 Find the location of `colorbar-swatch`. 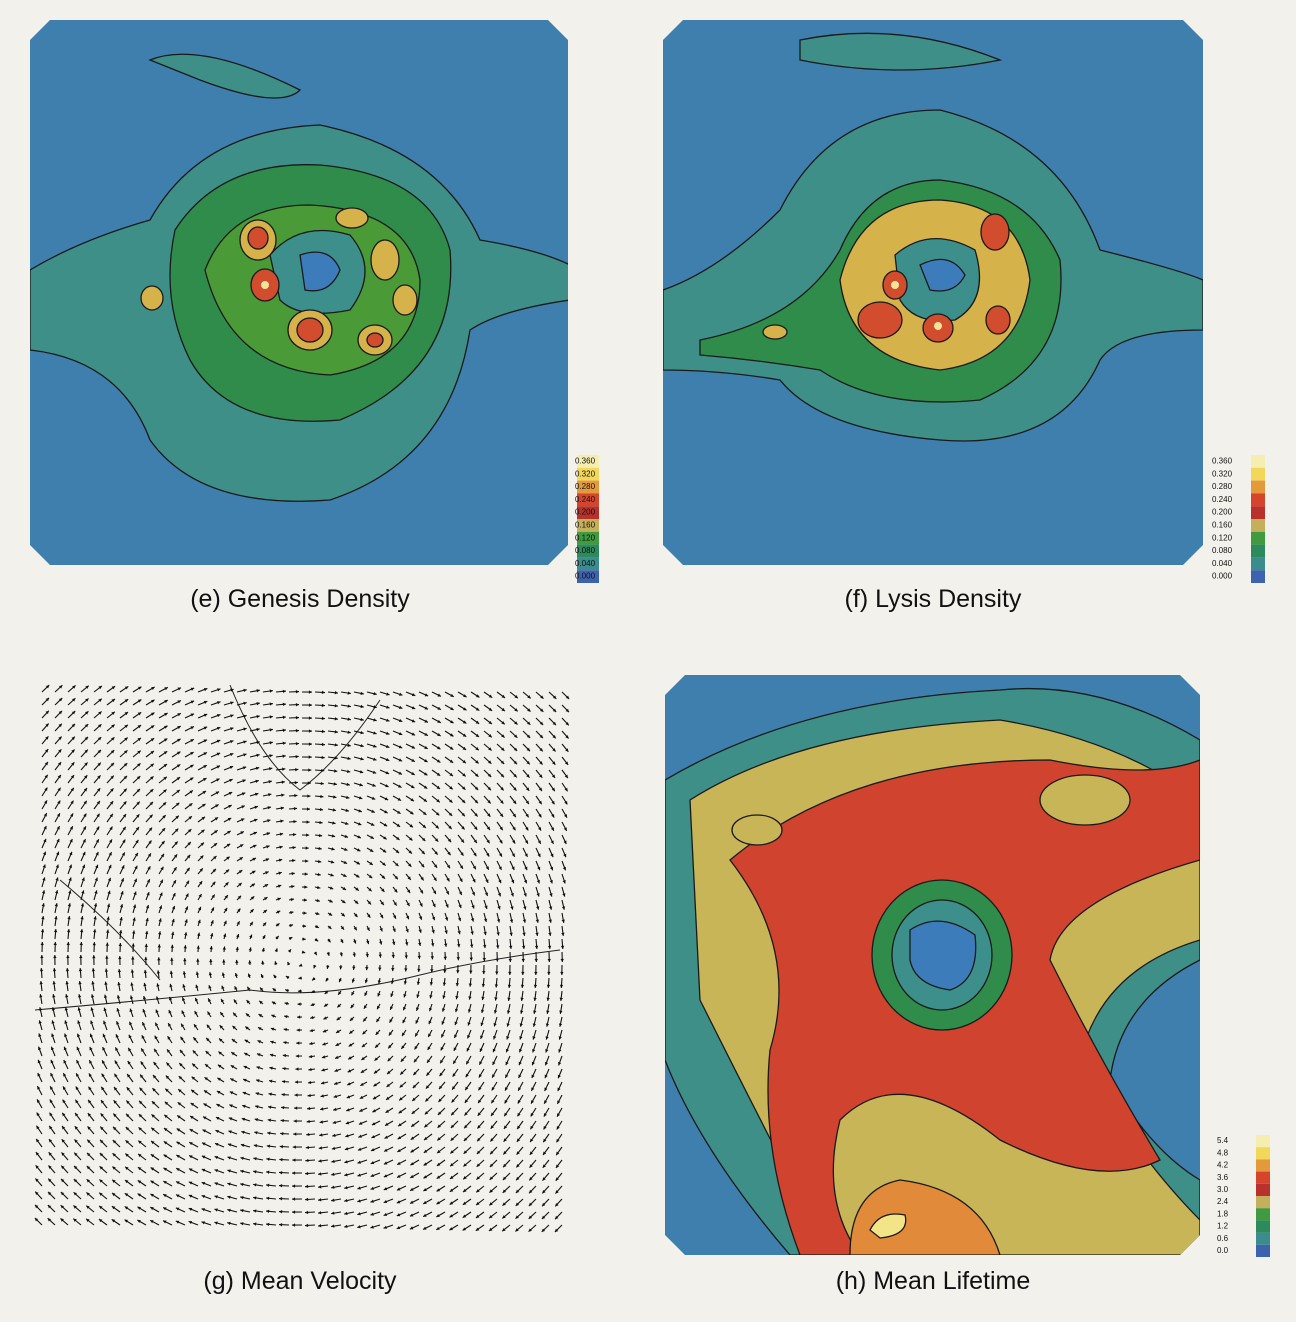

colorbar-swatch is located at coordinates (588, 525).